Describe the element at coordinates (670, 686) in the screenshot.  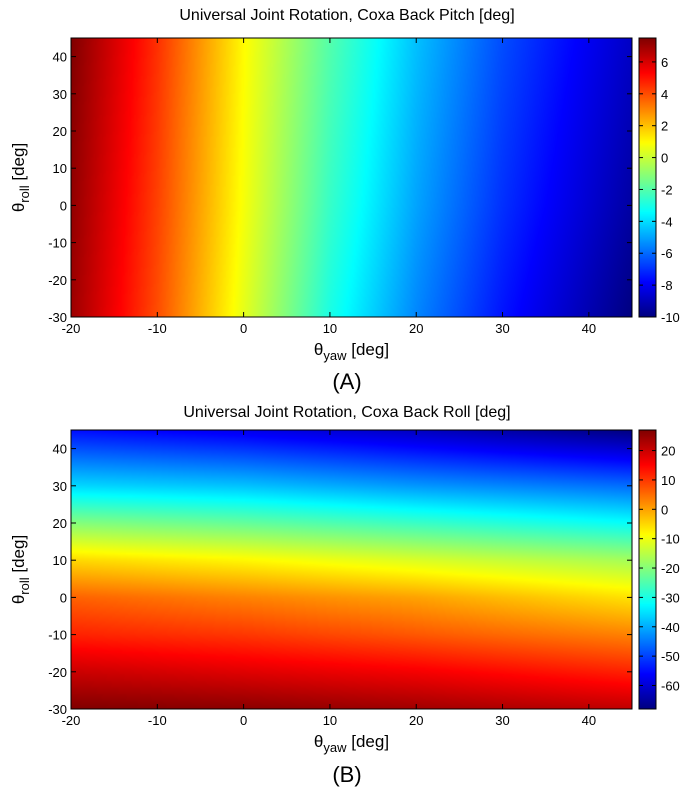
I see `colorbar-tick-label: -60` at that location.